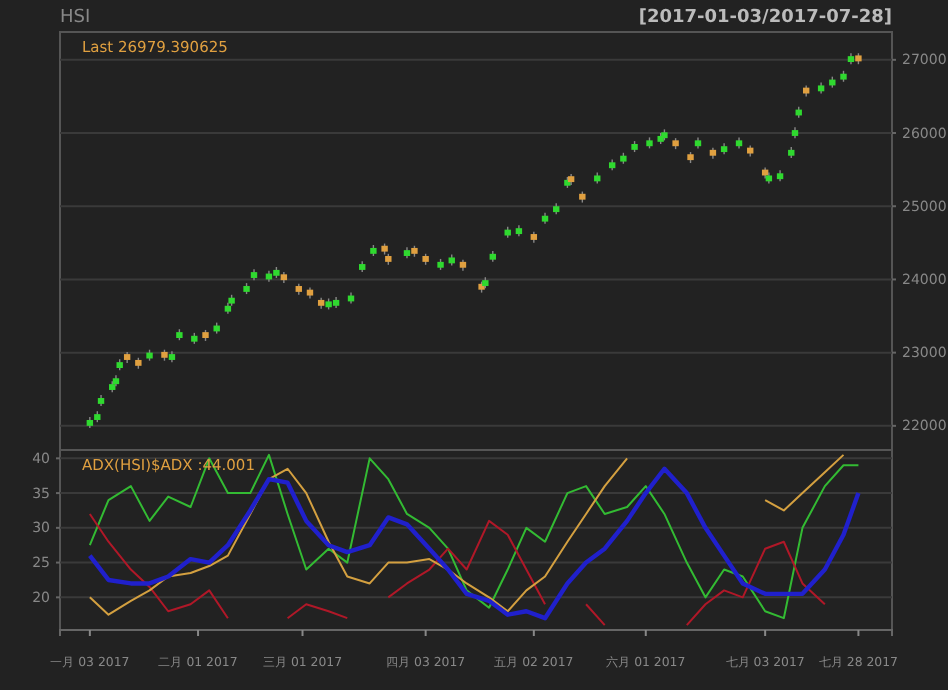 The image size is (948, 690). What do you see at coordinates (765, 18) in the screenshot?
I see `chart-subtitle: [2017-01-03/2017-07-28]` at bounding box center [765, 18].